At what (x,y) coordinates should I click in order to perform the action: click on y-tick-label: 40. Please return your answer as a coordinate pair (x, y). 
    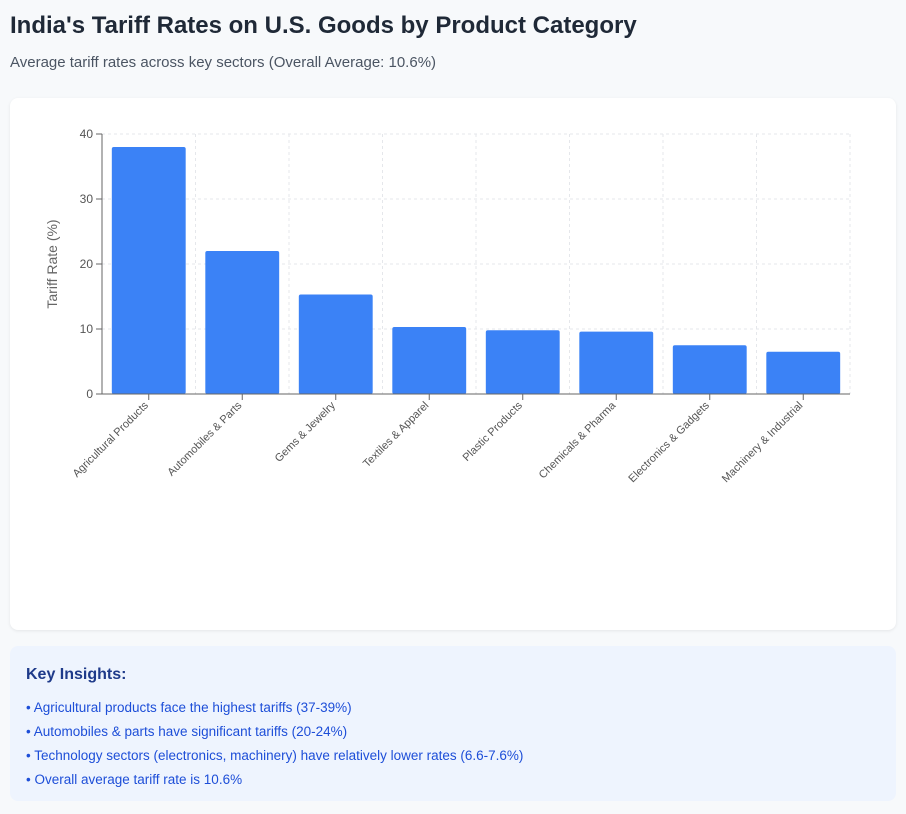
    Looking at the image, I should click on (87, 134).